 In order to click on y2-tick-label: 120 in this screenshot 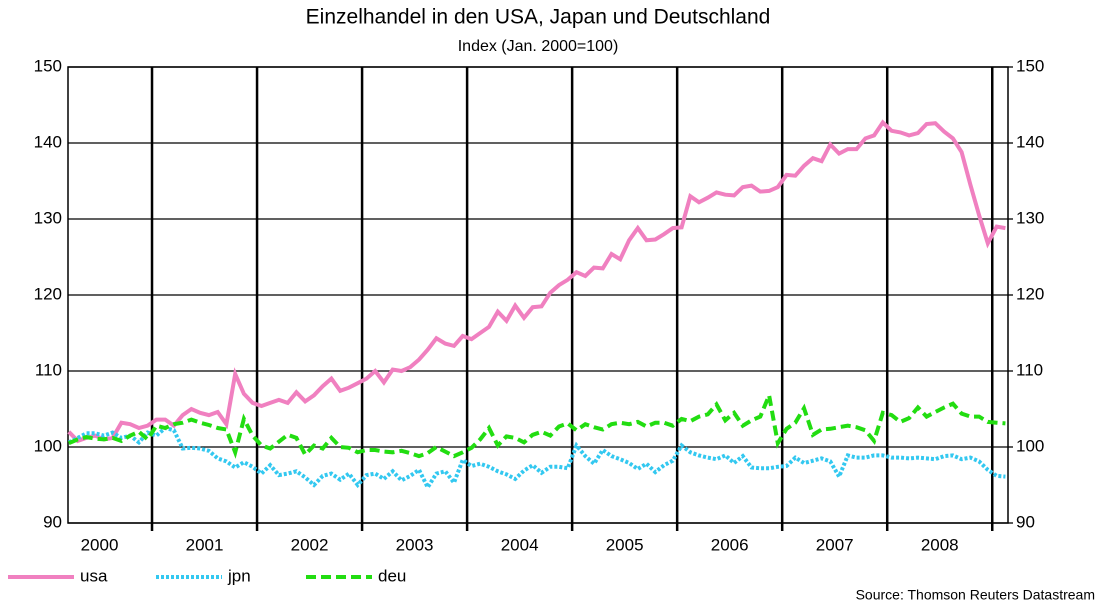, I will do `click(1030, 293)`.